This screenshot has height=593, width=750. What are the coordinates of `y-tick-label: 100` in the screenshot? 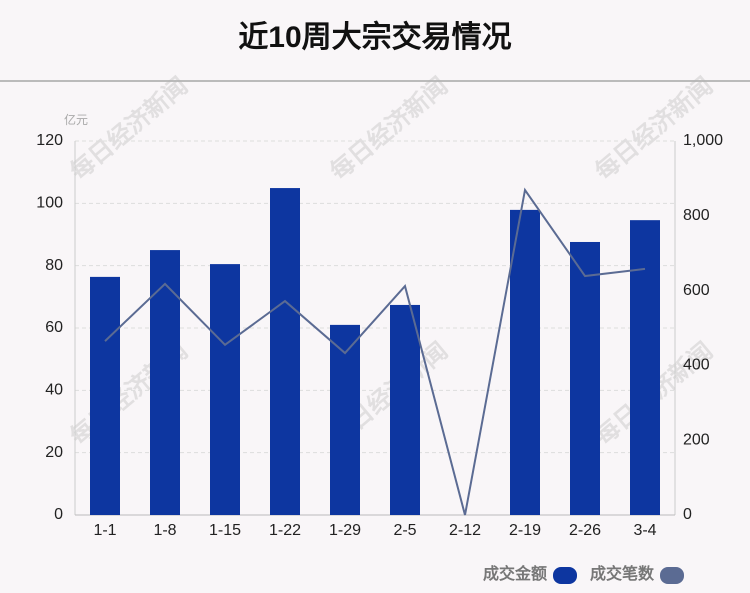 It's located at (49, 203).